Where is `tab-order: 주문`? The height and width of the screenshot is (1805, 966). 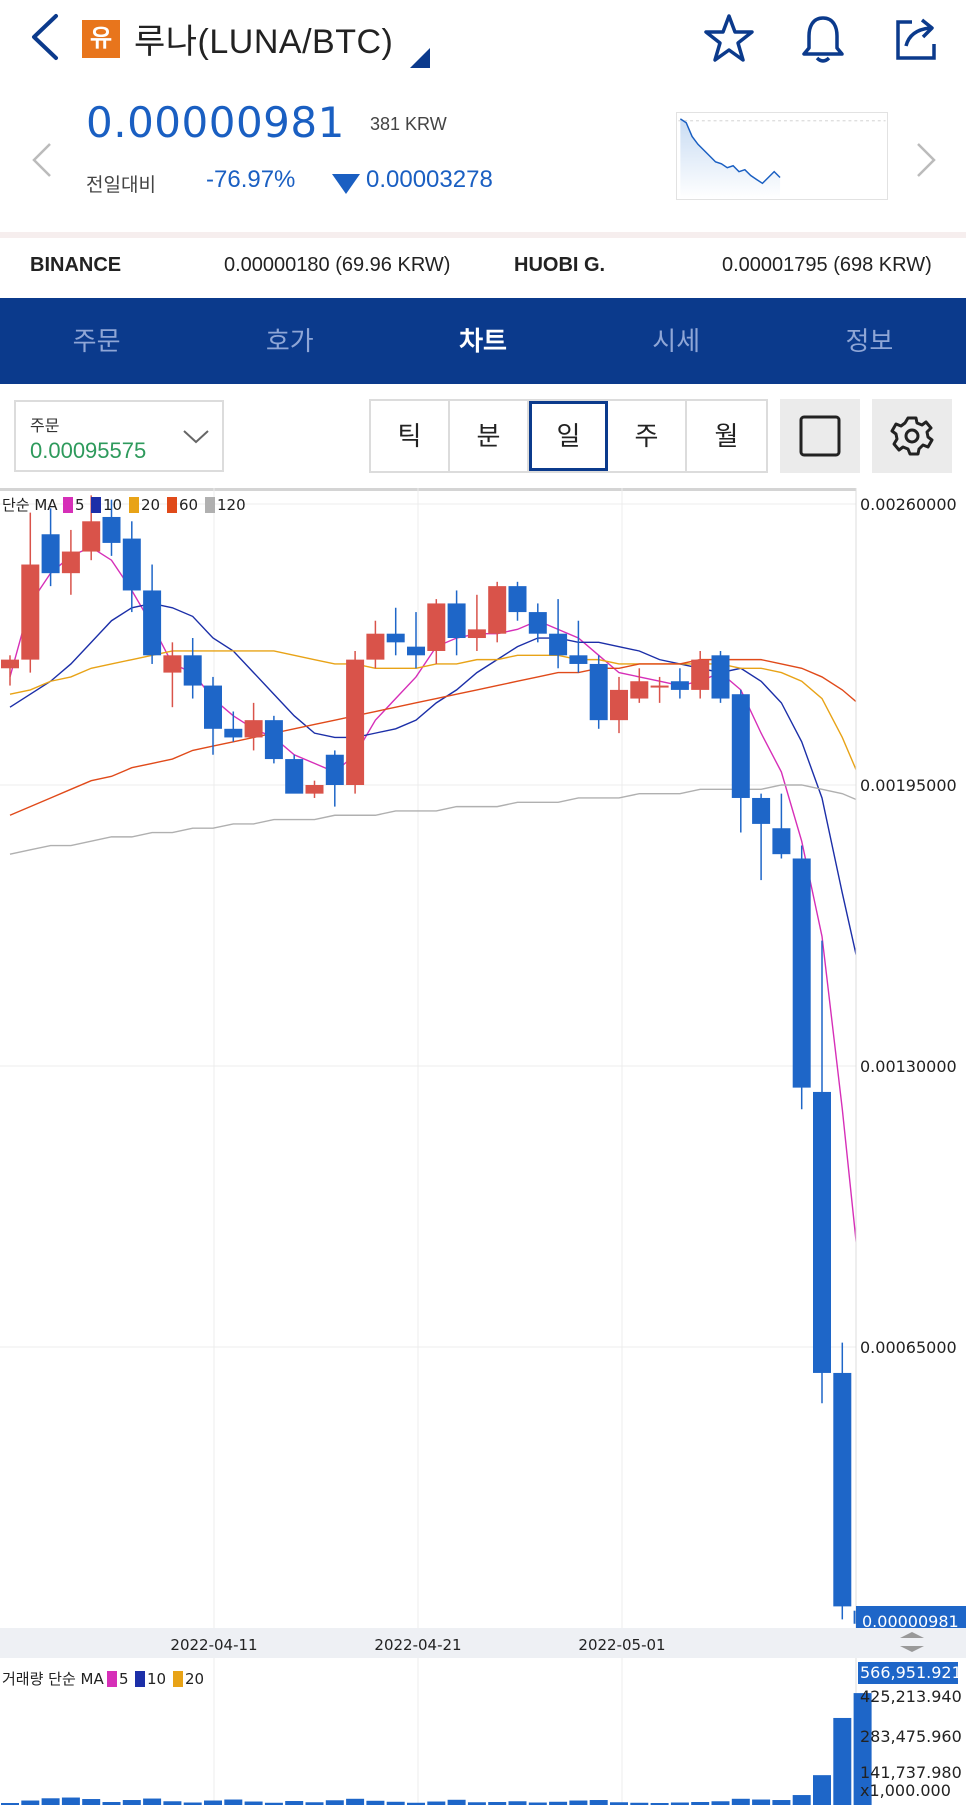
tab-order: 주문 is located at coordinates (96, 341).